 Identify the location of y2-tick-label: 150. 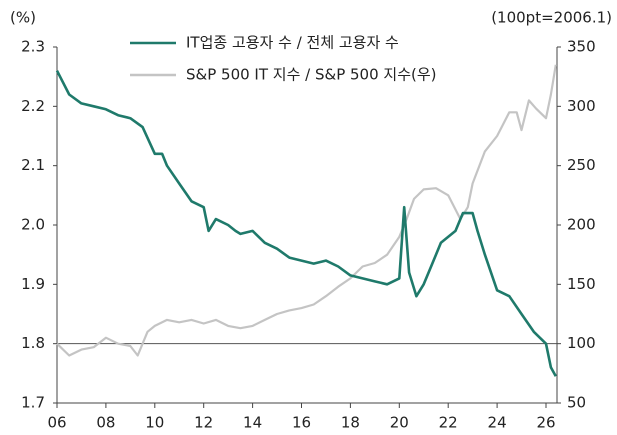
(581, 284).